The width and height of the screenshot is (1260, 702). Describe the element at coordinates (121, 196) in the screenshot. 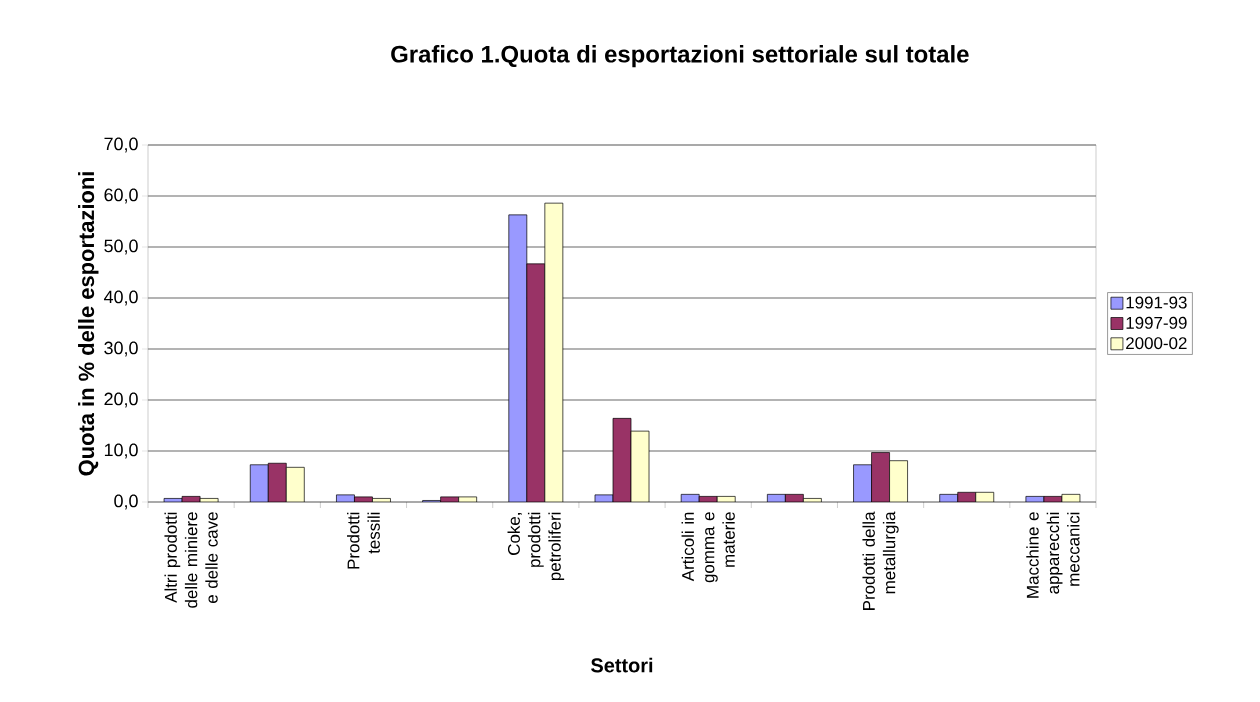

I see `y-tick-label: 60,0` at that location.